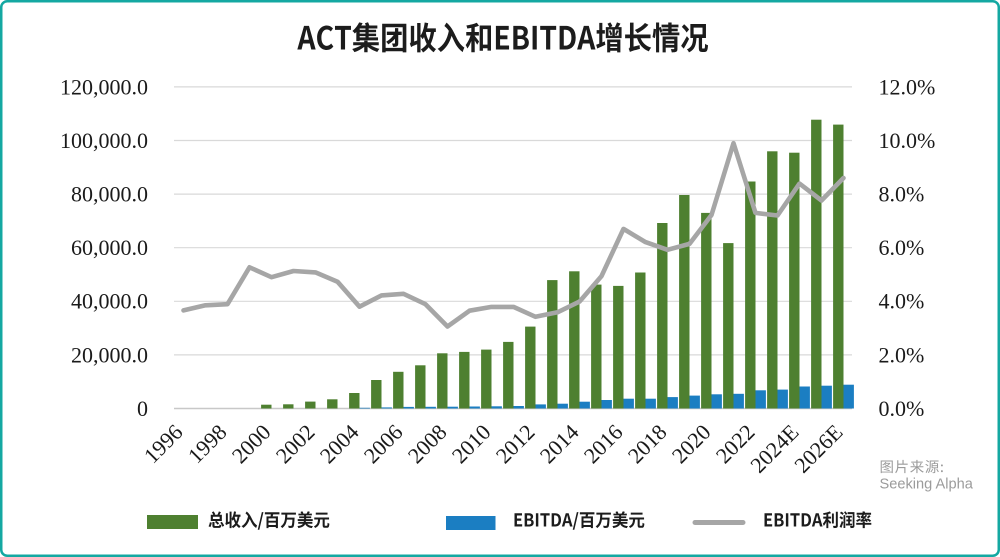 The height and width of the screenshot is (557, 1000). Describe the element at coordinates (907, 86) in the screenshot. I see `svg-text: 12.0%` at that location.